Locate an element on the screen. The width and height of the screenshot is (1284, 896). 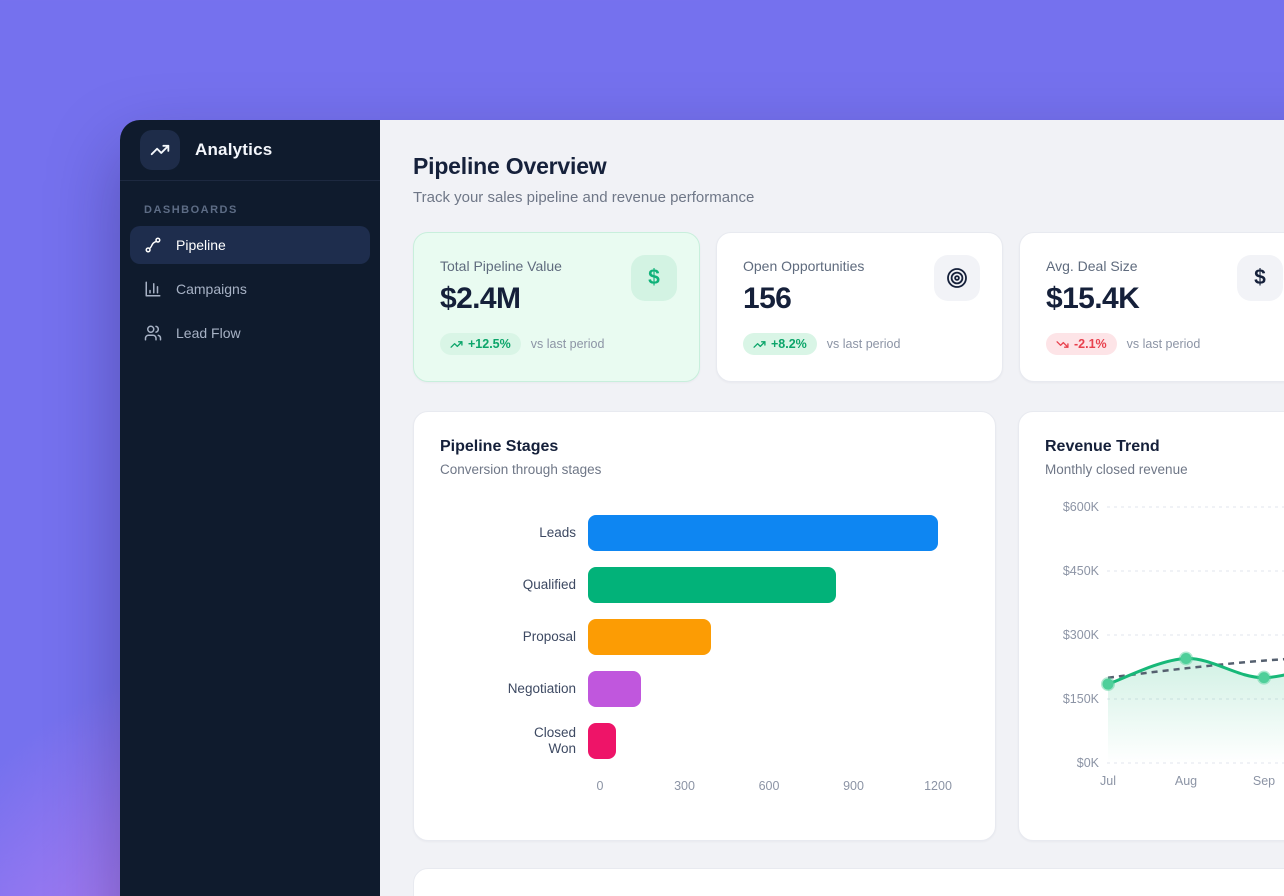
bar-row-leads: Leads is located at coordinates (704, 533).